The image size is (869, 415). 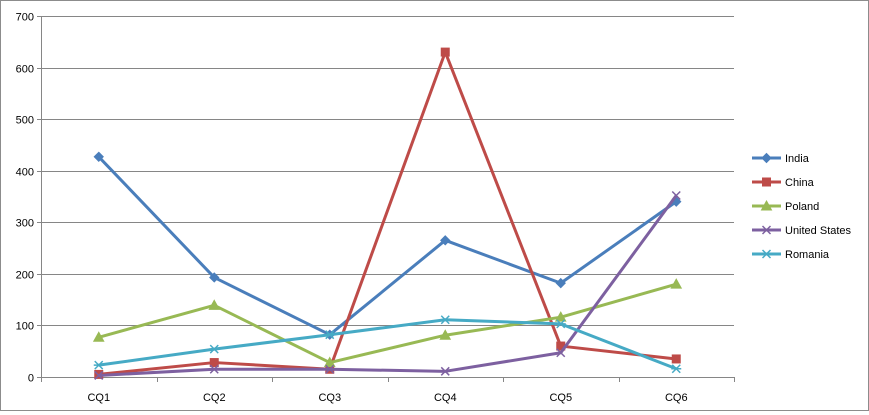 I want to click on data-point-romania-cq2, so click(x=214, y=349).